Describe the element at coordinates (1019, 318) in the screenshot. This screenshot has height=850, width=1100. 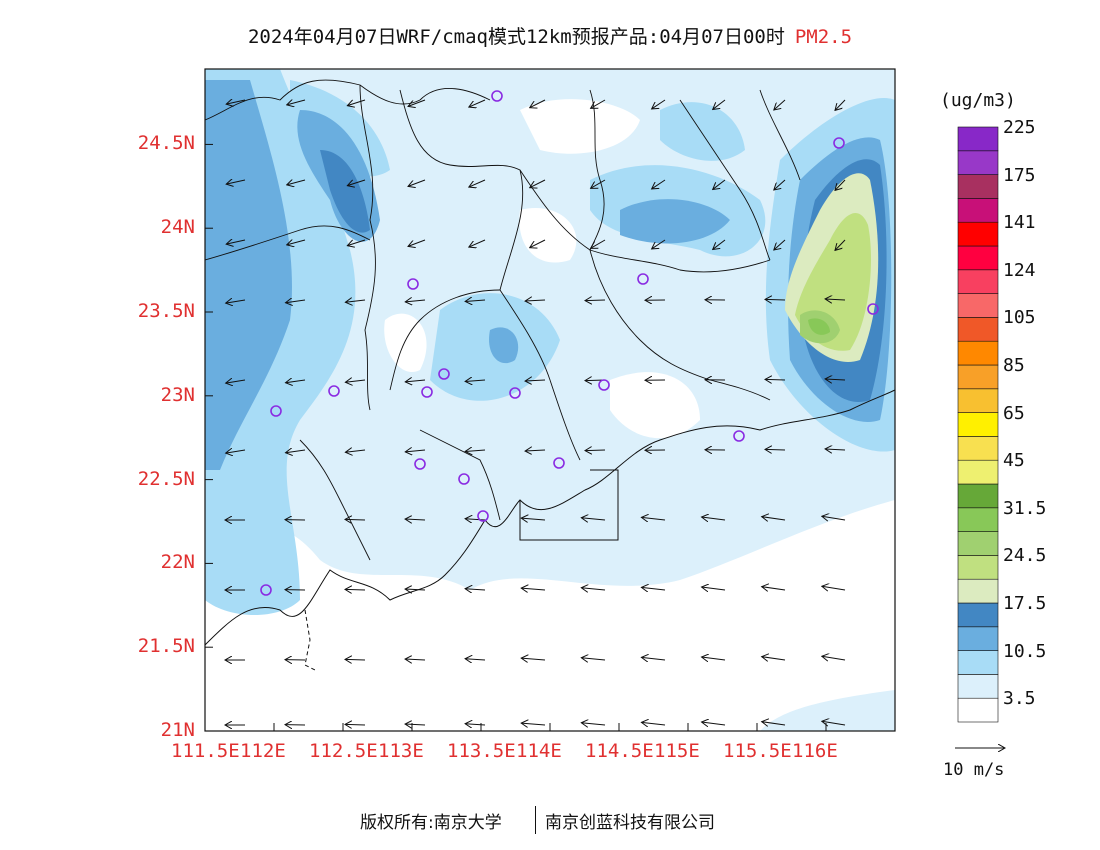
I see `colorbar-label: 105` at that location.